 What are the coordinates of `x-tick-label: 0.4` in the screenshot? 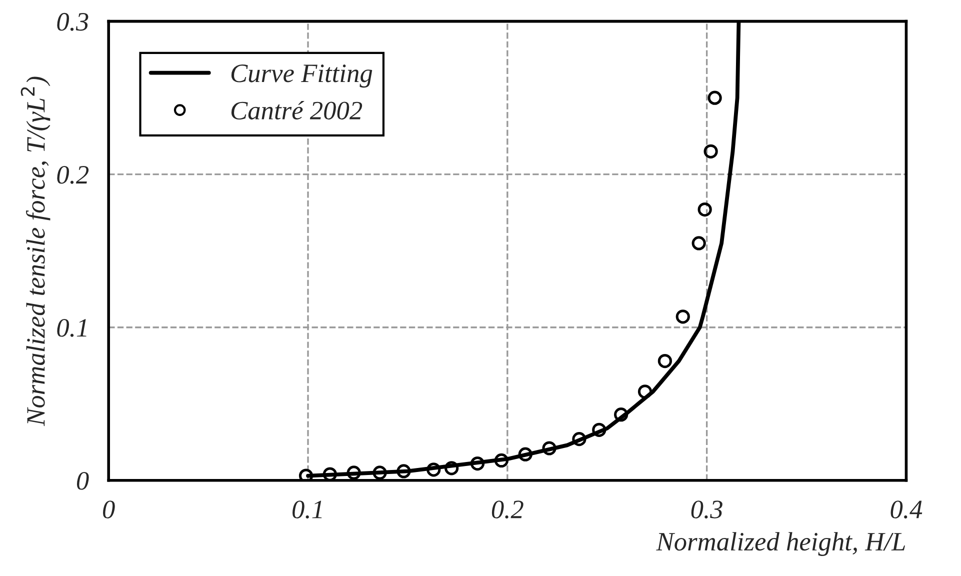 It's located at (906, 509).